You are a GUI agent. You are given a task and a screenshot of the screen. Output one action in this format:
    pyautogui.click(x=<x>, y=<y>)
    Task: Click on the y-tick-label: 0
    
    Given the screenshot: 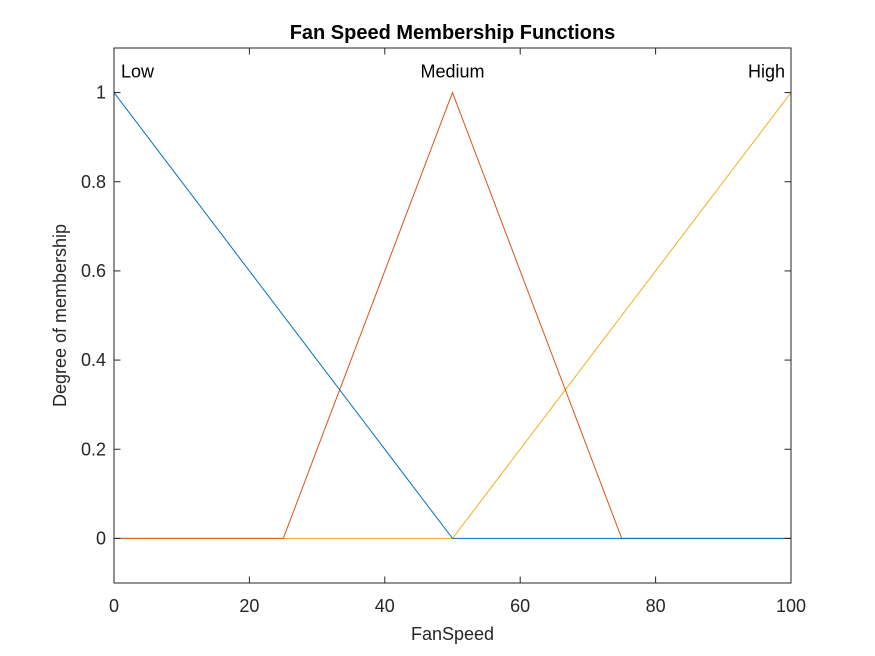 What is the action you would take?
    pyautogui.click(x=101, y=538)
    